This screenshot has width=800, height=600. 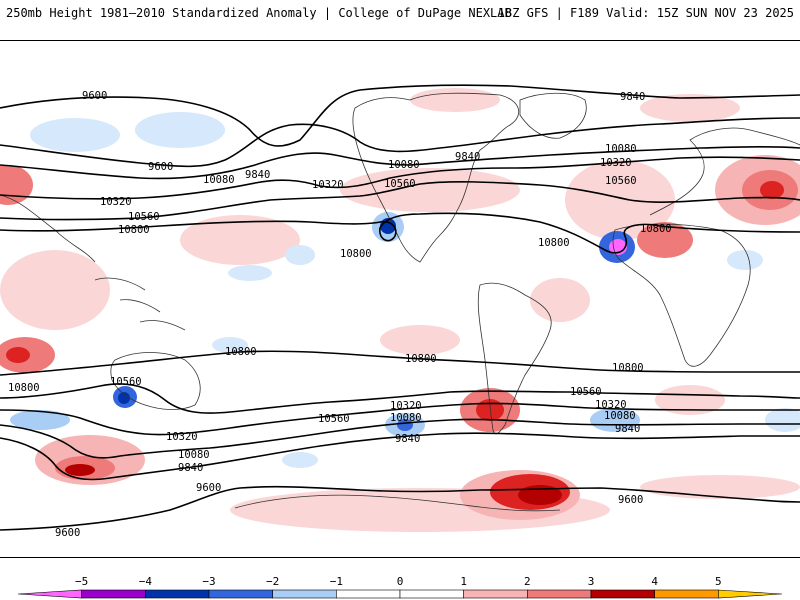 What do you see at coordinates (553, 115) in the screenshot?
I see `coast-greenland` at bounding box center [553, 115].